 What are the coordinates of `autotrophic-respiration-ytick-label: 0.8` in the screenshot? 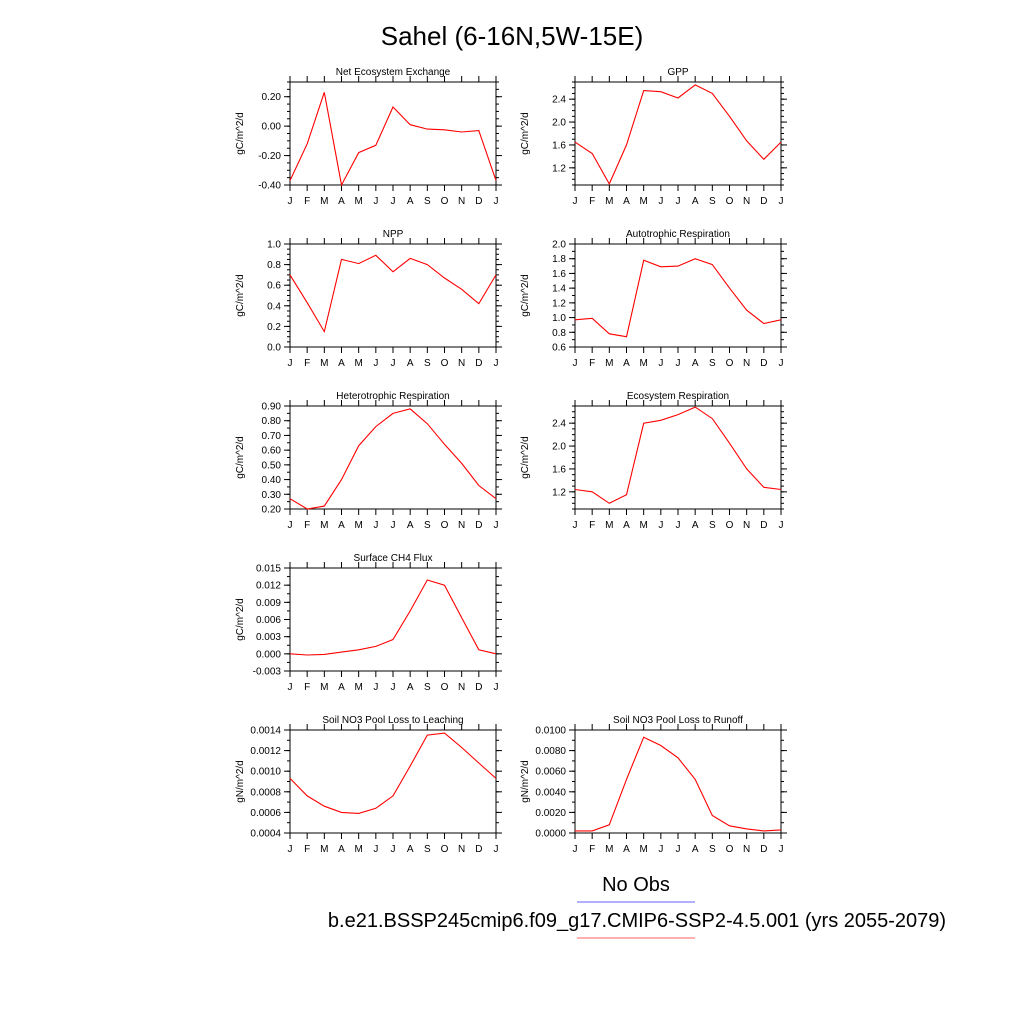 It's located at (559, 333).